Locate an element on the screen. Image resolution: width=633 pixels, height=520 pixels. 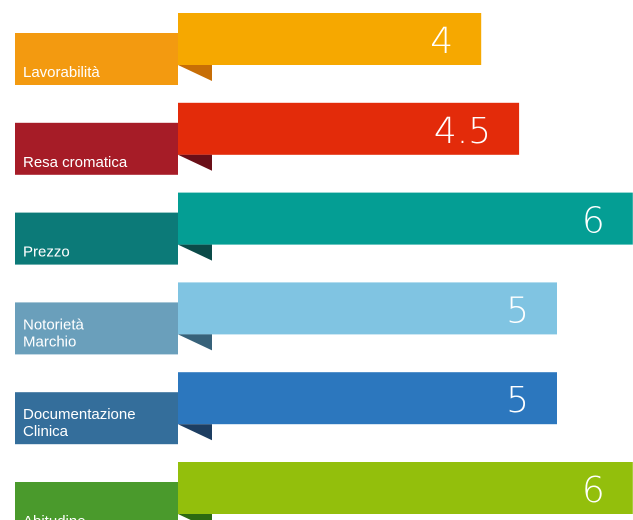
bar-row: Prezzo 6 is located at coordinates (324, 228).